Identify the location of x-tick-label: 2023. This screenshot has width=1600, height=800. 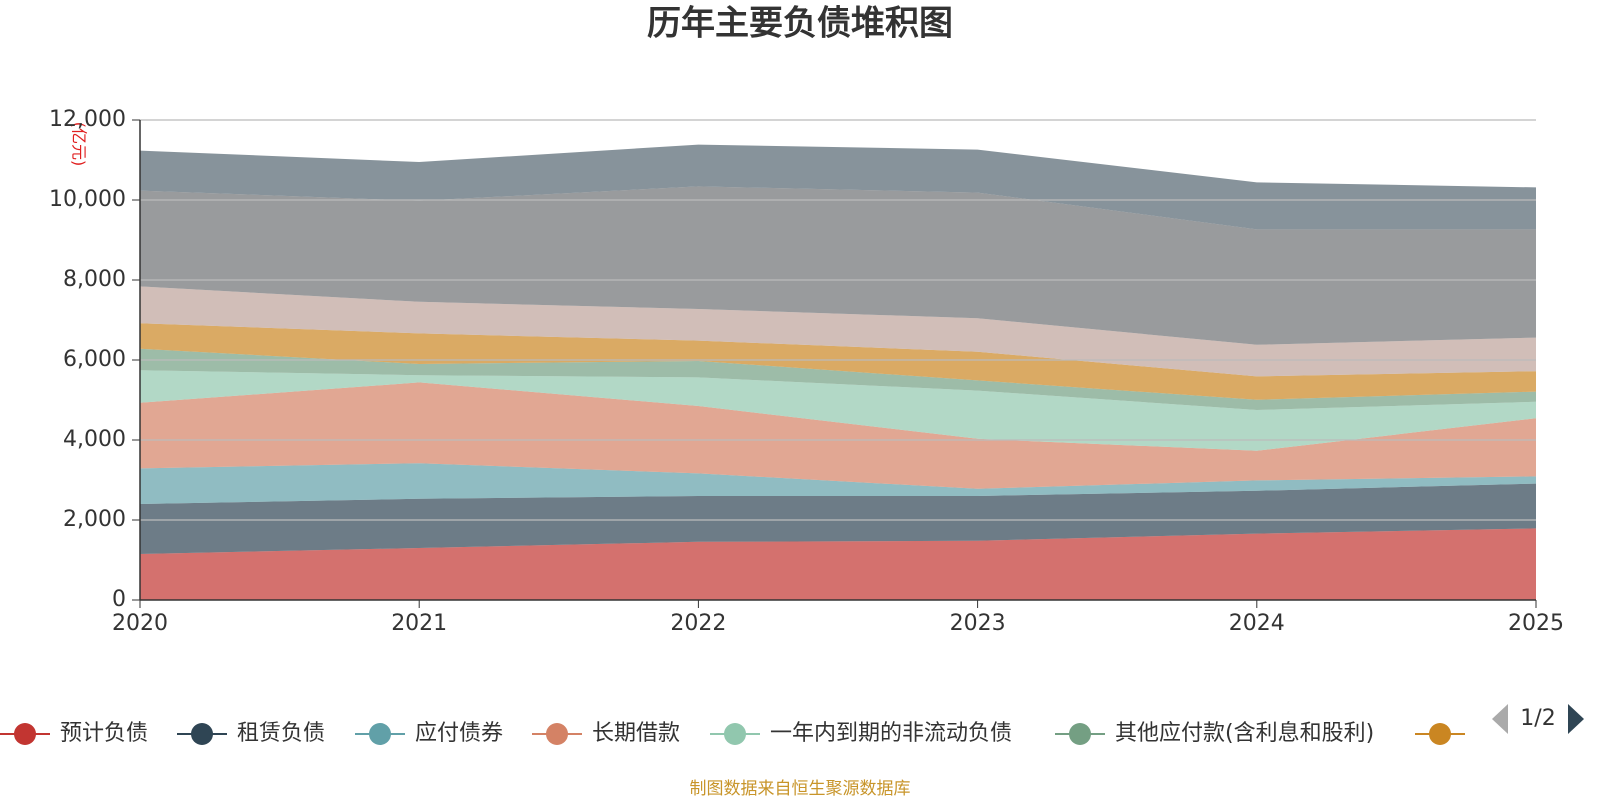
(978, 623).